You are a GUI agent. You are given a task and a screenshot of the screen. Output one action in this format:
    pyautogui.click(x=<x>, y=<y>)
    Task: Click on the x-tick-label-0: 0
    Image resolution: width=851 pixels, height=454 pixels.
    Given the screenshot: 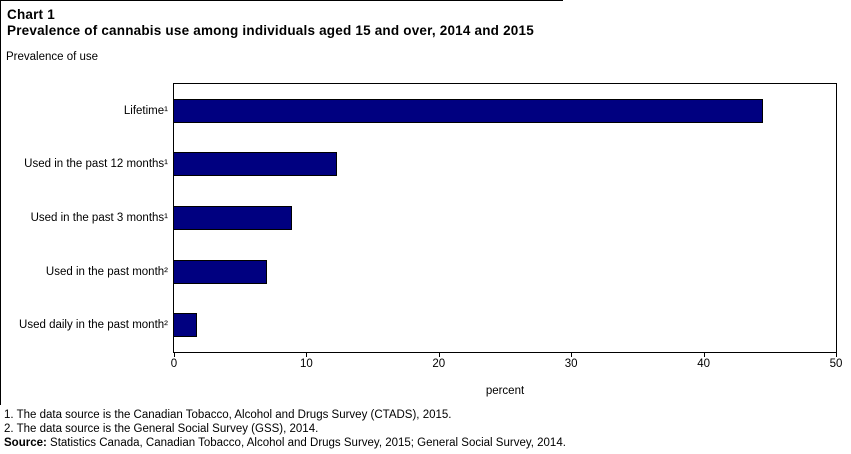 What is the action you would take?
    pyautogui.click(x=174, y=364)
    